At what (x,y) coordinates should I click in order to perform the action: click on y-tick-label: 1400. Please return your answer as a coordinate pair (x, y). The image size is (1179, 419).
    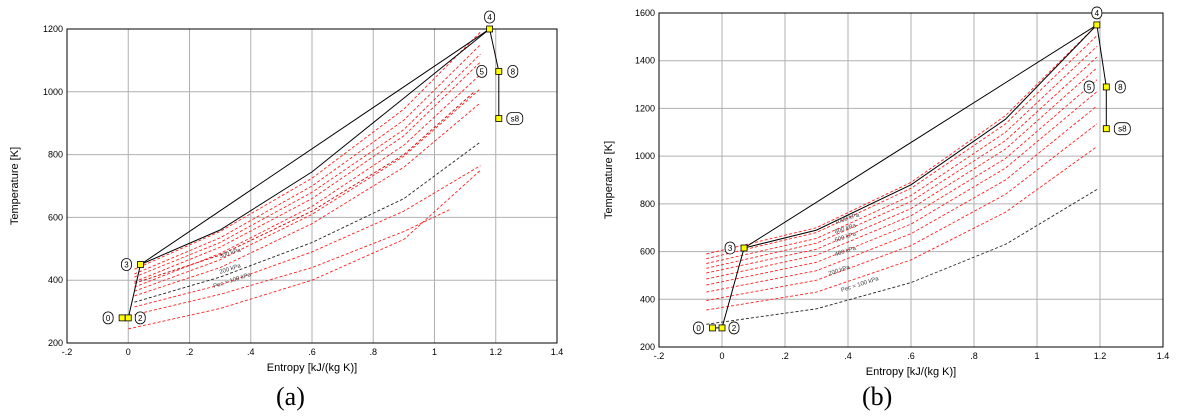
    Looking at the image, I should click on (645, 61).